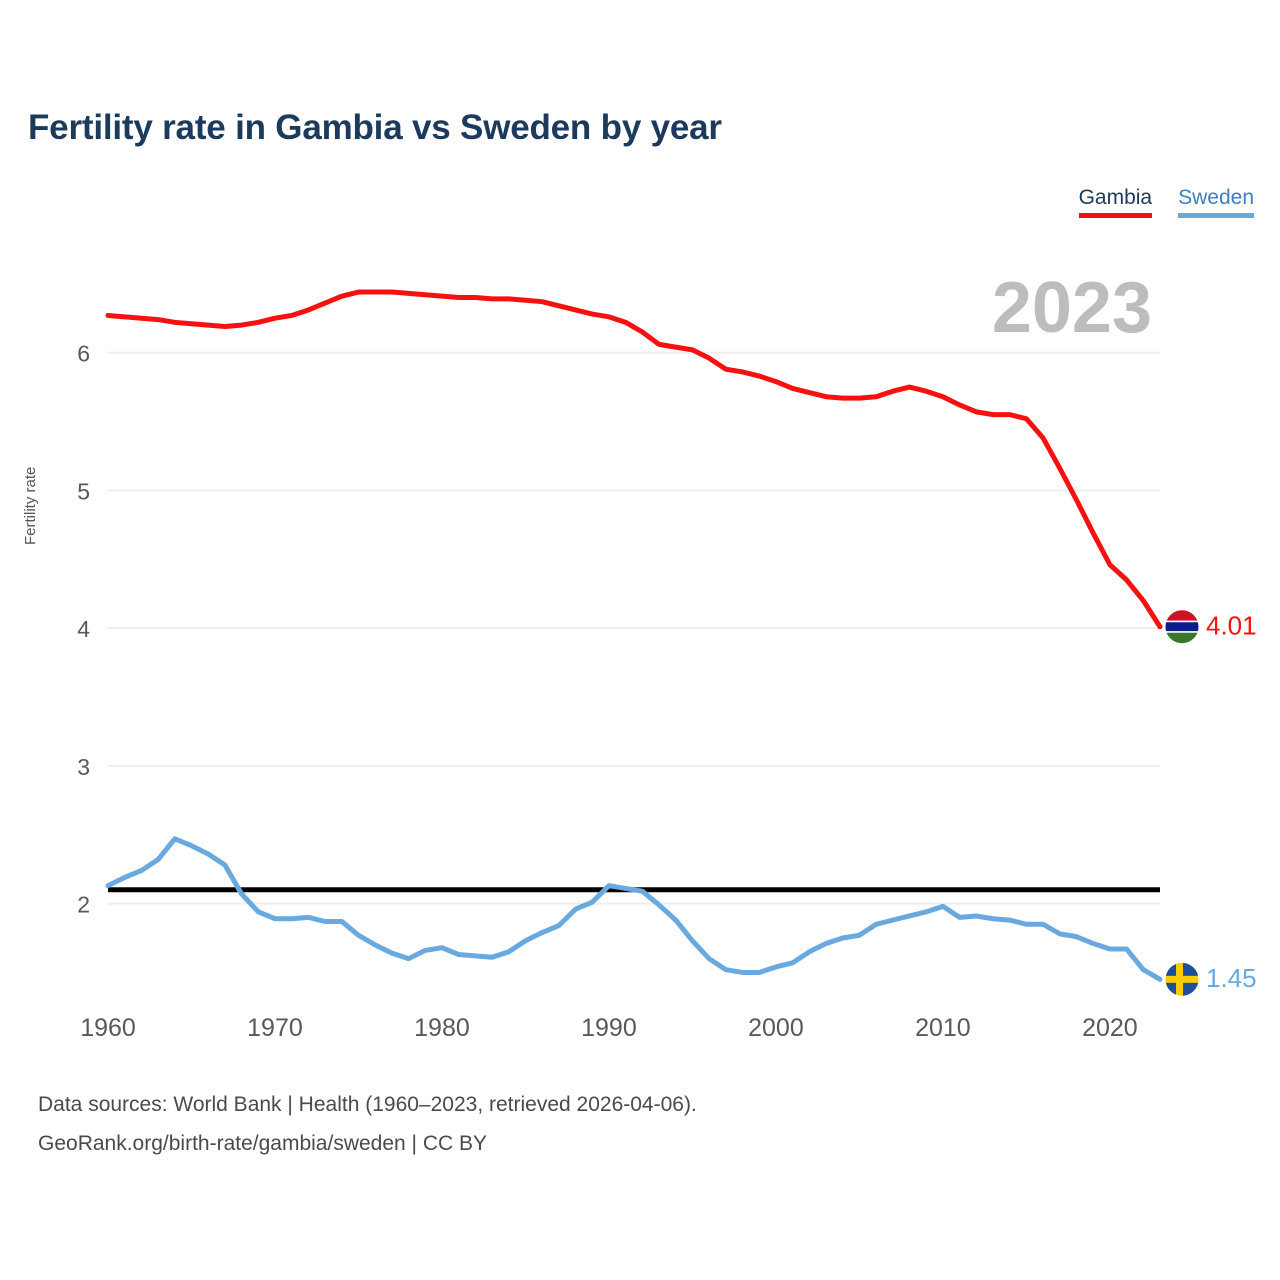 The image size is (1280, 1280). I want to click on gambia-end-marker: 4.01, so click(1210, 627).